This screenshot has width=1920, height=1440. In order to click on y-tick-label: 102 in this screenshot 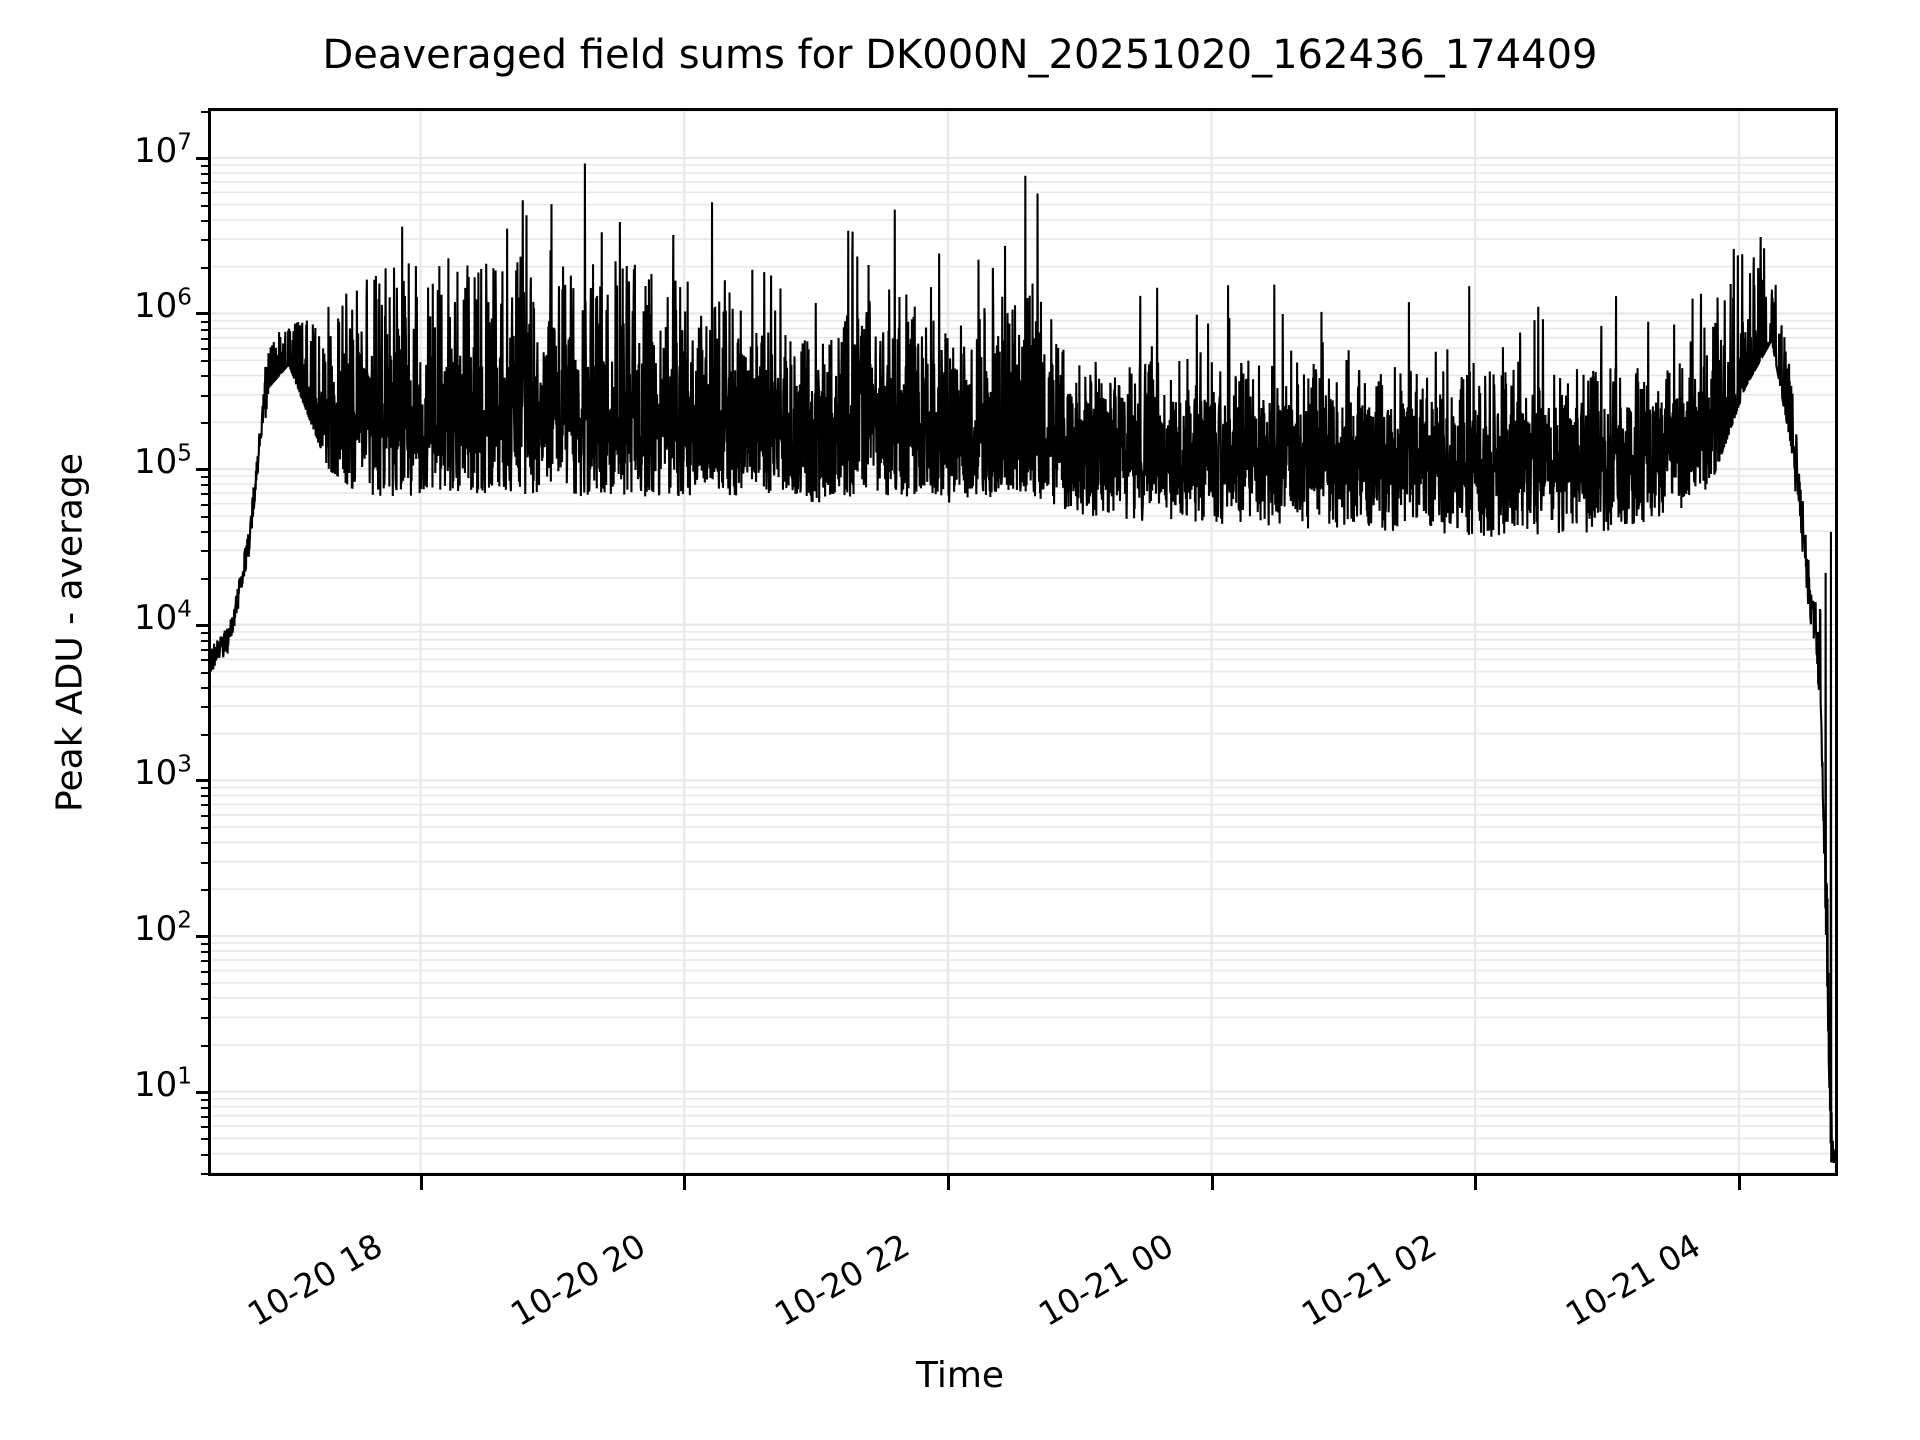, I will do `click(163, 928)`.